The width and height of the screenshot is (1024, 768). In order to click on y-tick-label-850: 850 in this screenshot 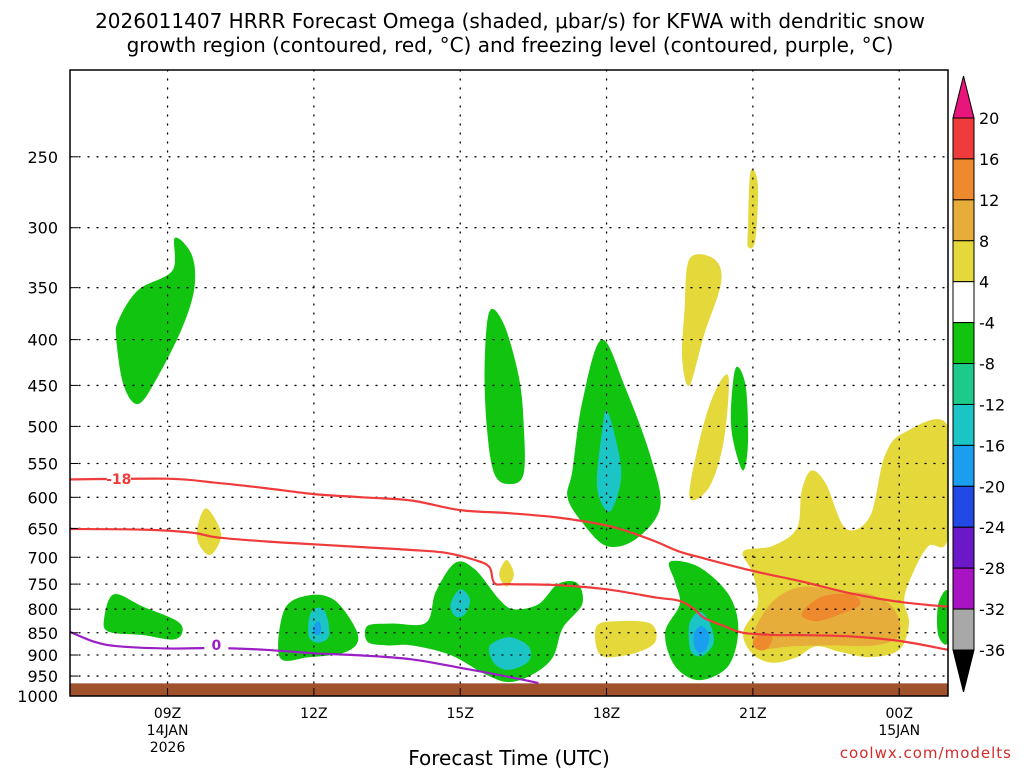, I will do `click(42, 633)`.